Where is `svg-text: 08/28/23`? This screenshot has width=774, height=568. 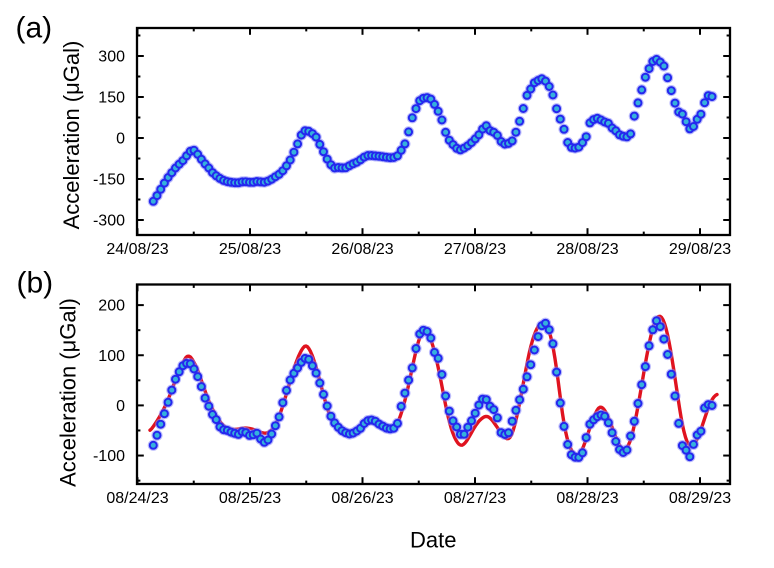 svg-text: 08/28/23 is located at coordinates (587, 498).